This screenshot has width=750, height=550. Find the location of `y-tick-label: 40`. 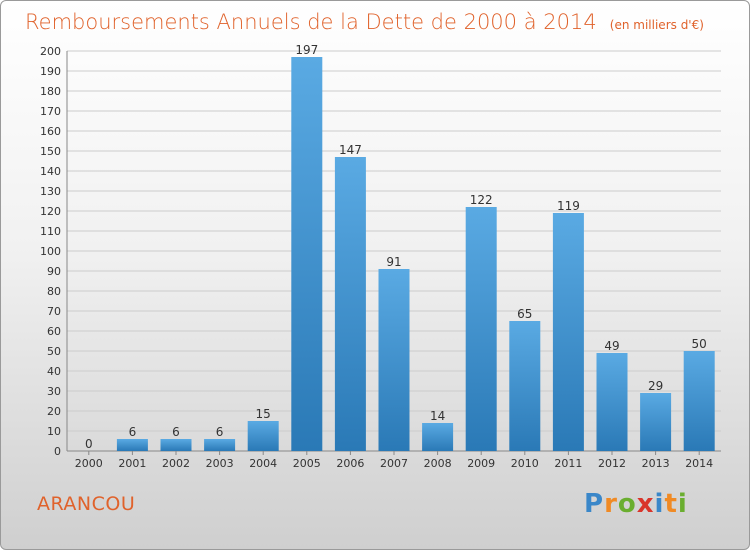

y-tick-label: 40 is located at coordinates (54, 371).